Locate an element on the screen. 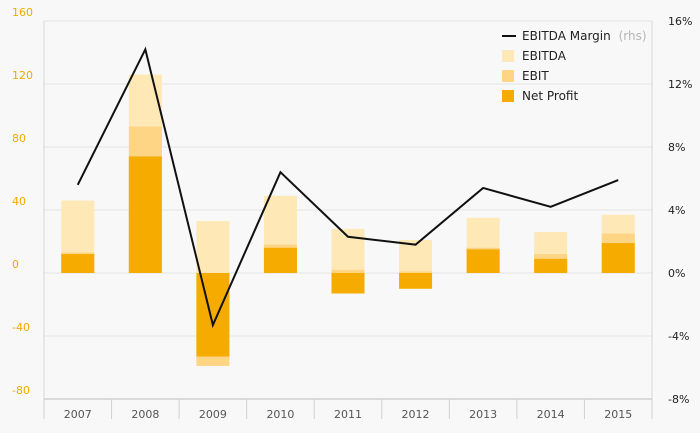 This screenshot has width=700, height=433. svg-text: EBITDA Margin (rhs) is located at coordinates (584, 36).